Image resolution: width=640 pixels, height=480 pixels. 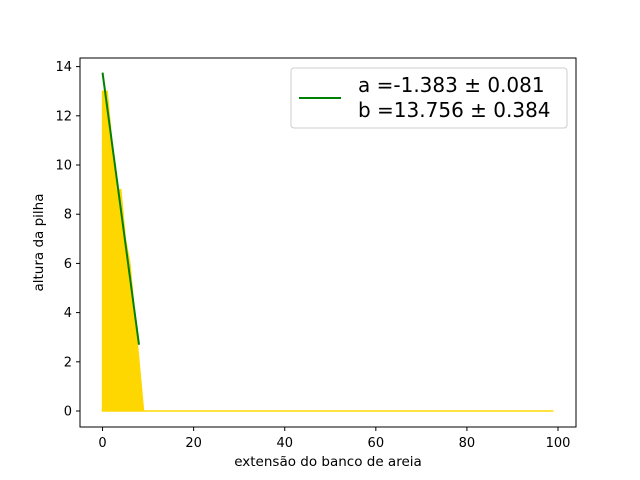 I want to click on y-axis-ticks: 0 2 4 6 8 10 12 14, so click(x=67, y=240).